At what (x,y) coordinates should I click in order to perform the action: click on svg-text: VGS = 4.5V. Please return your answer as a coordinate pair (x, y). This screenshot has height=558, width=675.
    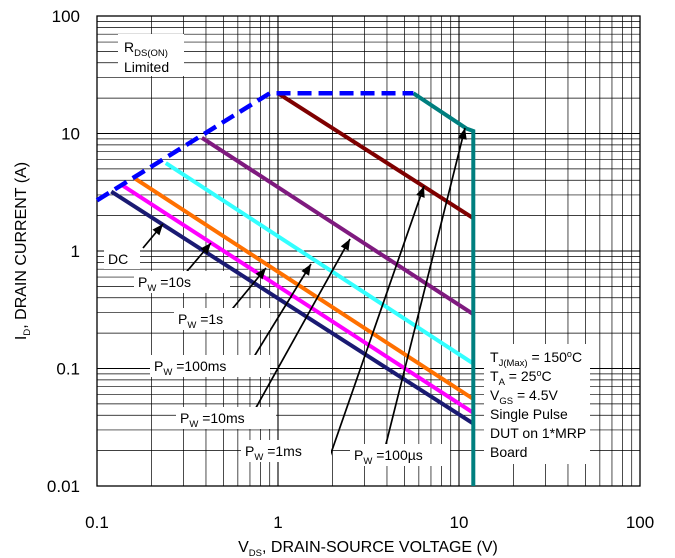
    Looking at the image, I should click on (524, 397).